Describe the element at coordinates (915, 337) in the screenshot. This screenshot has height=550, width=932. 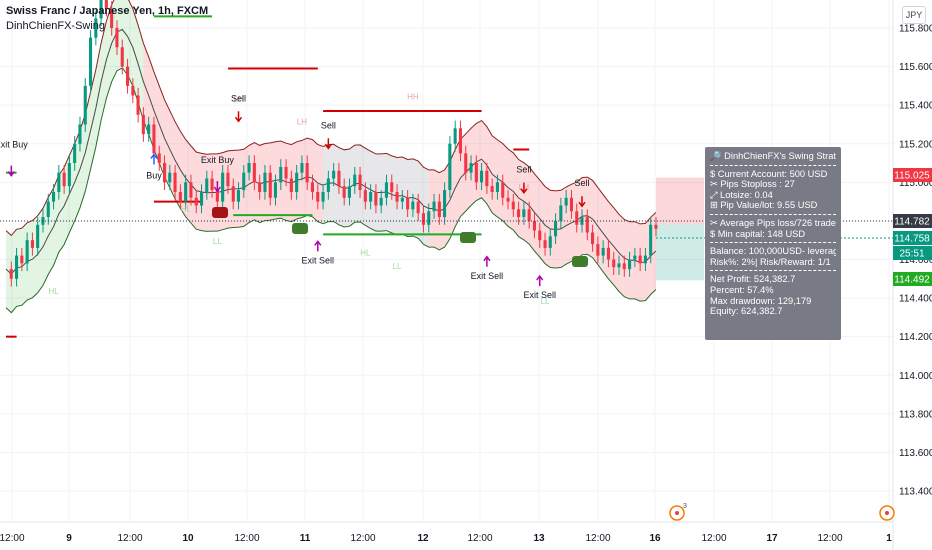
I see `y-tick-label: 114.200` at that location.